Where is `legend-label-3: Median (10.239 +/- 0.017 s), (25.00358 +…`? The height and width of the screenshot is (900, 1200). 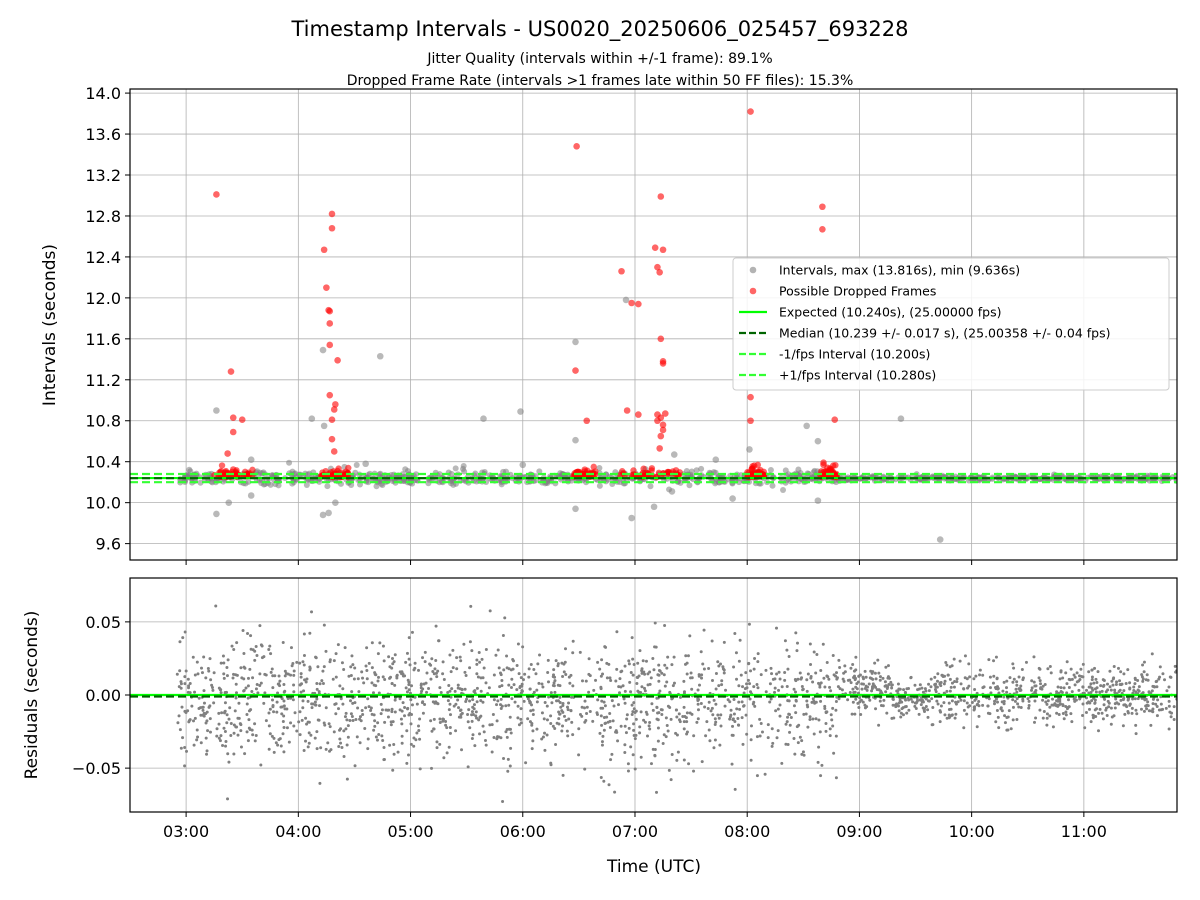 legend-label-3: Median (10.239 +/- 0.017 s), (25.00358 +… is located at coordinates (944, 333).